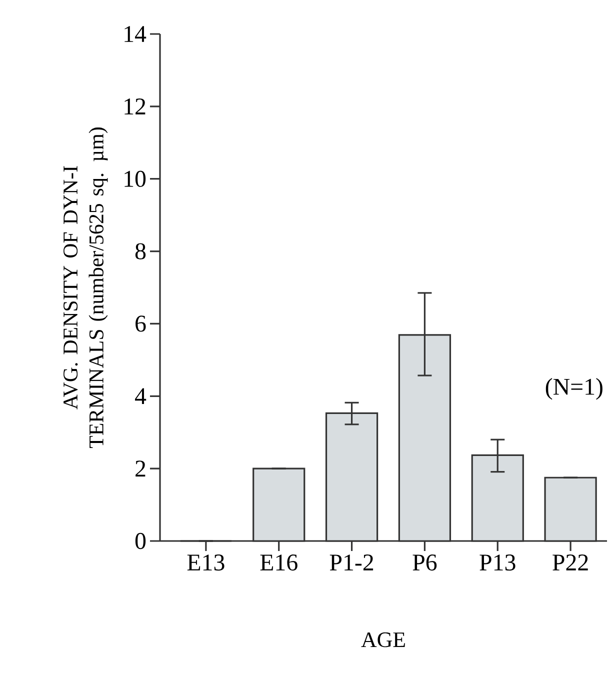 The image size is (616, 693). I want to click on y-tick-label: 2, so click(141, 468).